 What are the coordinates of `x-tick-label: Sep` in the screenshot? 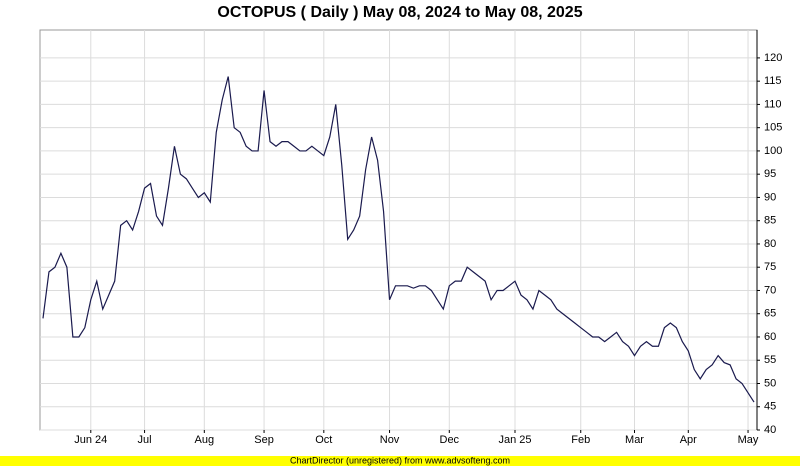 It's located at (264, 440).